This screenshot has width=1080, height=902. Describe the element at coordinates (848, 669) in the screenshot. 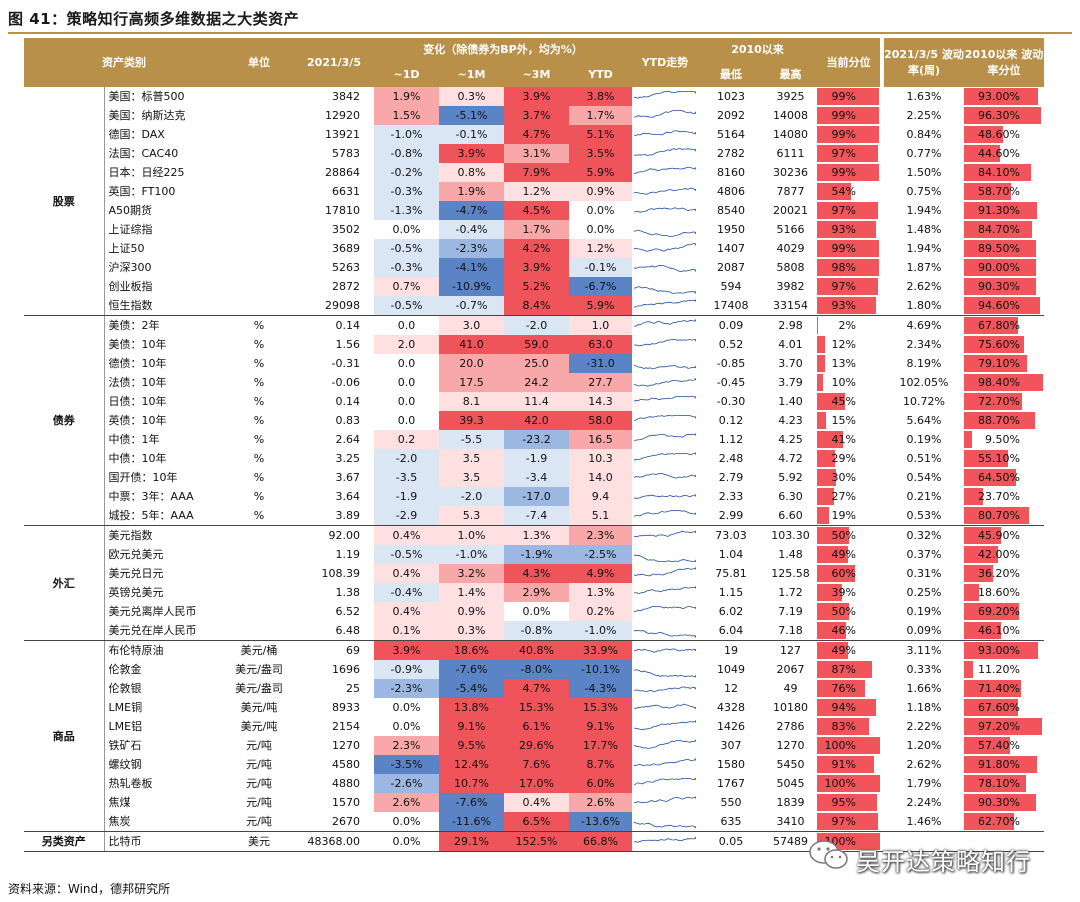

I see `current-percentile-cell: 87%` at that location.